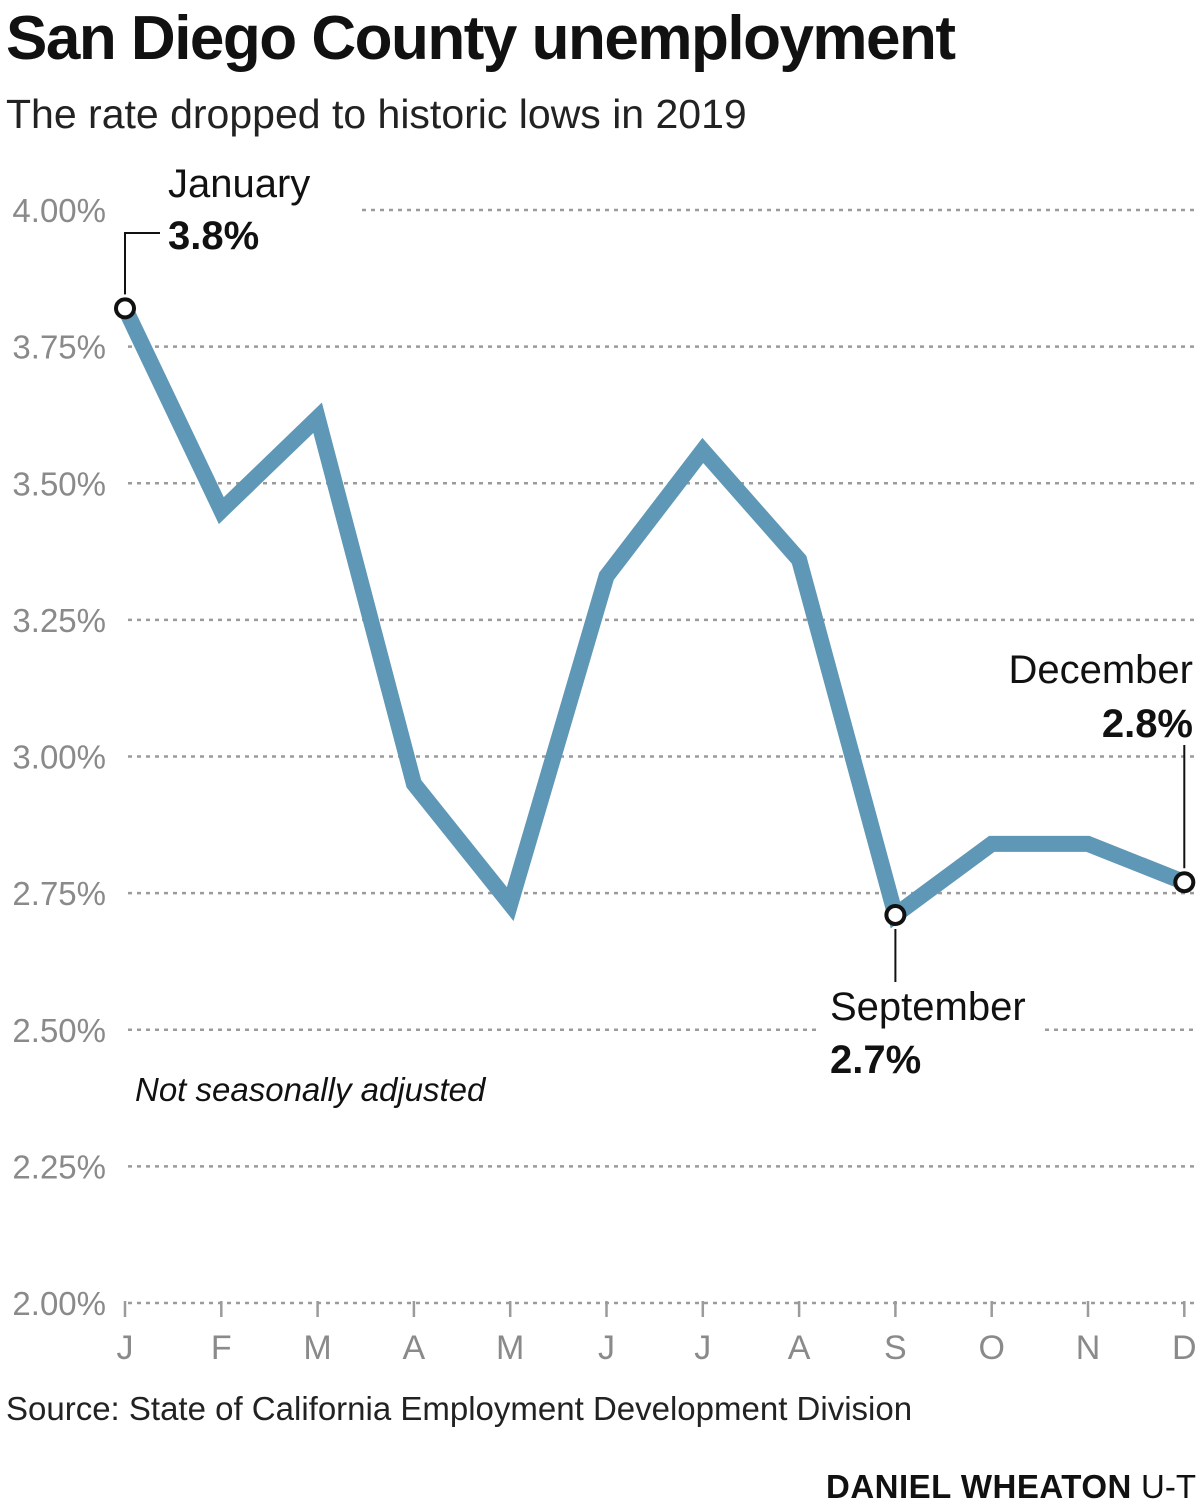  What do you see at coordinates (481, 38) in the screenshot?
I see `chart-title: San Diego County unemployment` at bounding box center [481, 38].